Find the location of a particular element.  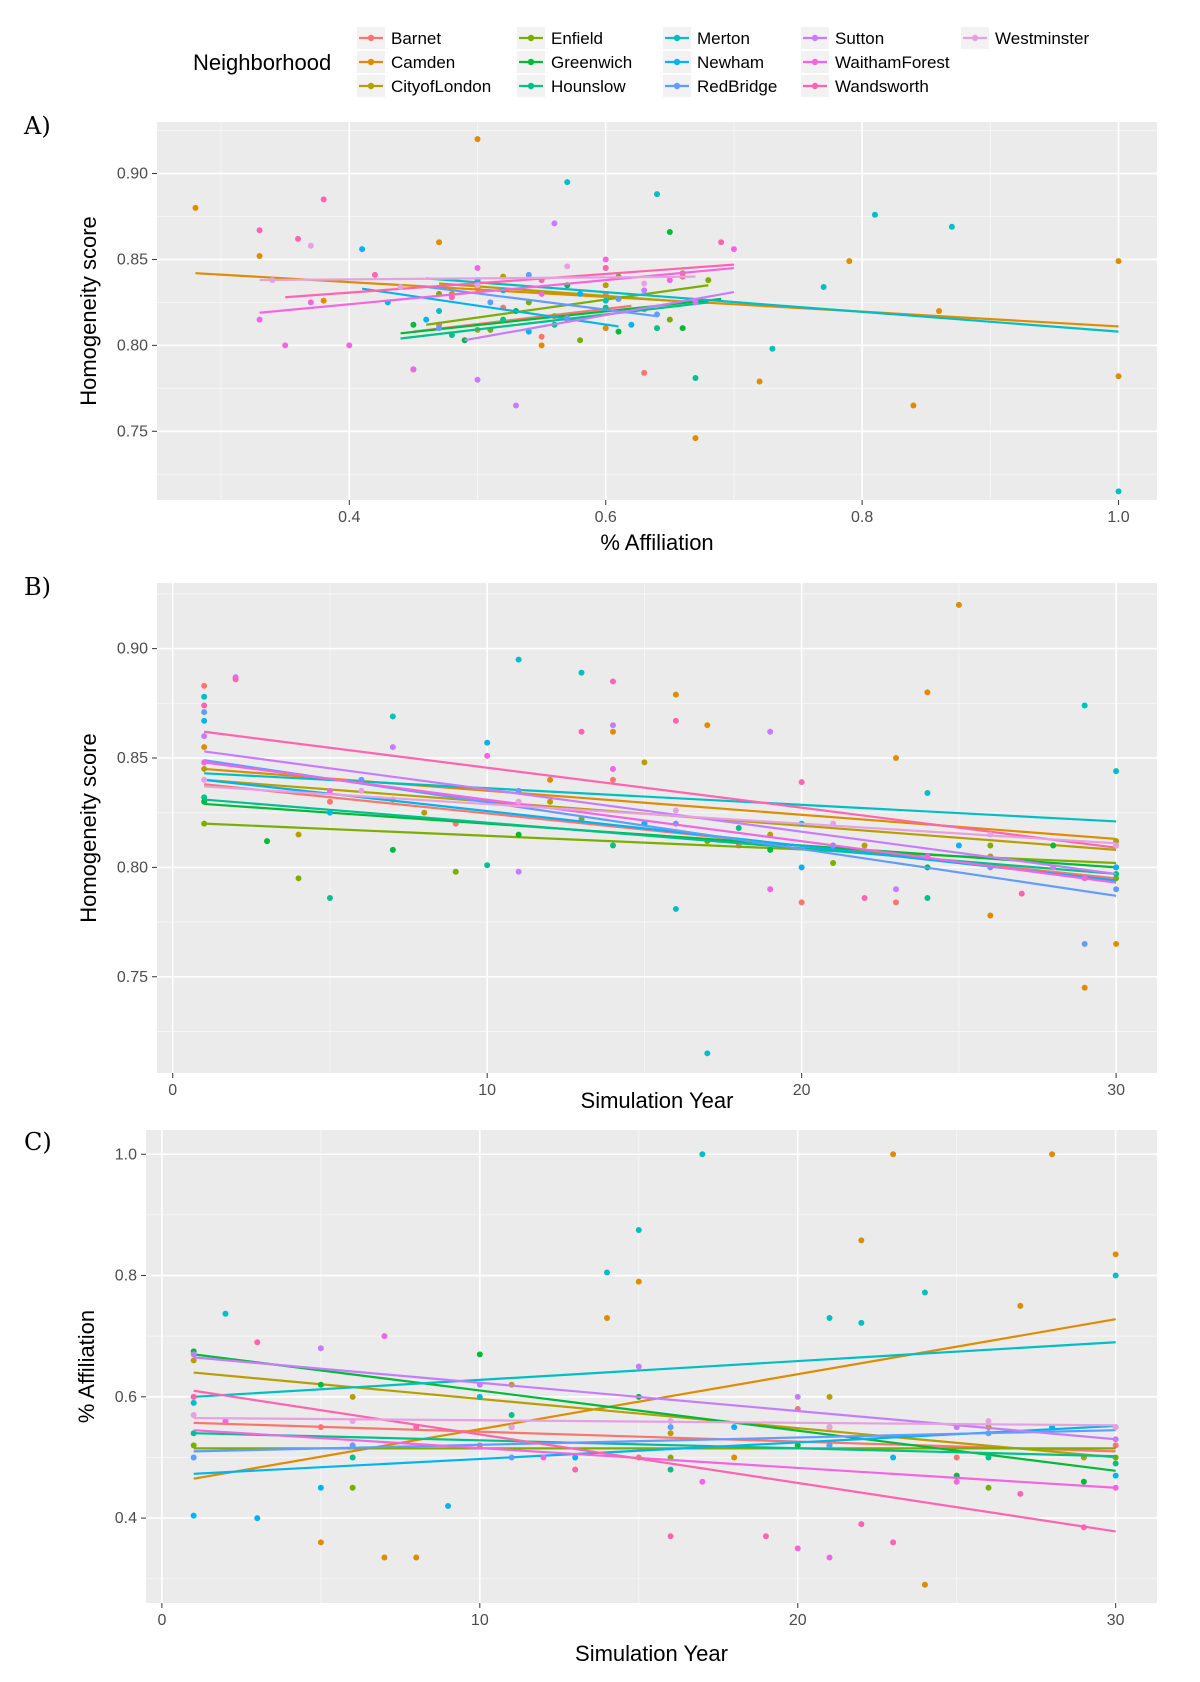

legend-item-enfield: Enfield is located at coordinates (560, 38).